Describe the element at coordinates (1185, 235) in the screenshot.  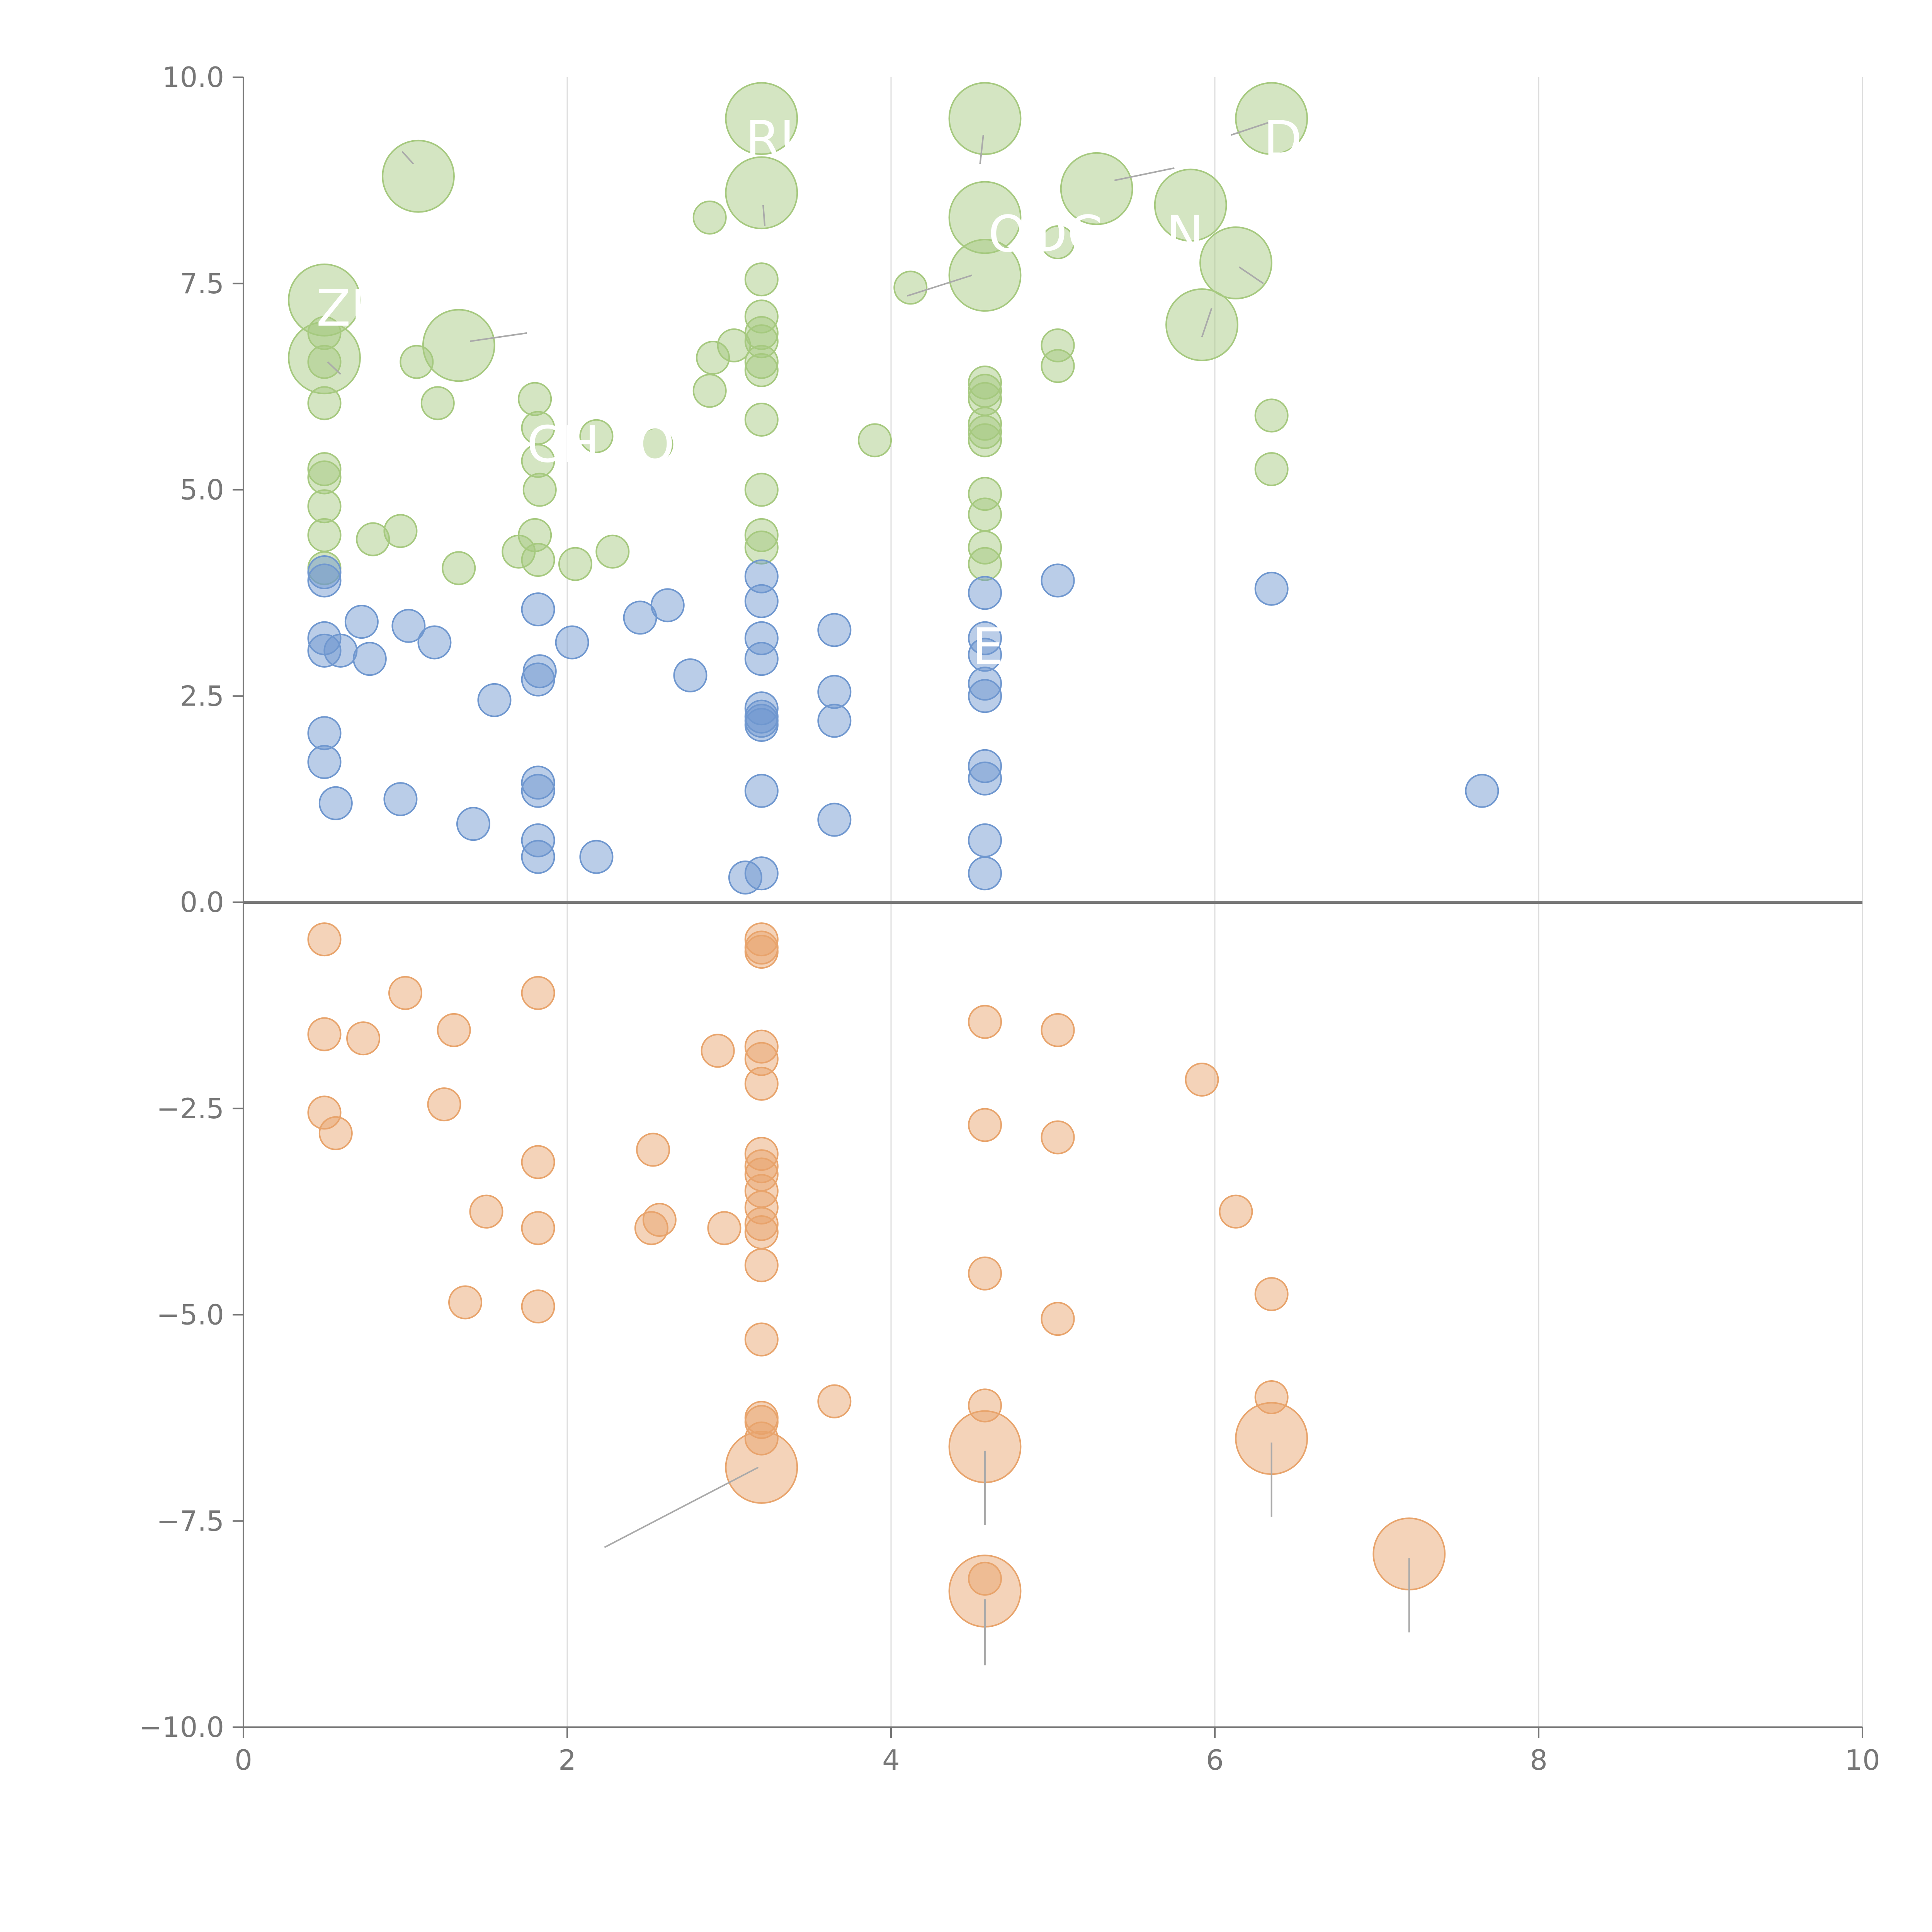
I see `point-label: N` at that location.